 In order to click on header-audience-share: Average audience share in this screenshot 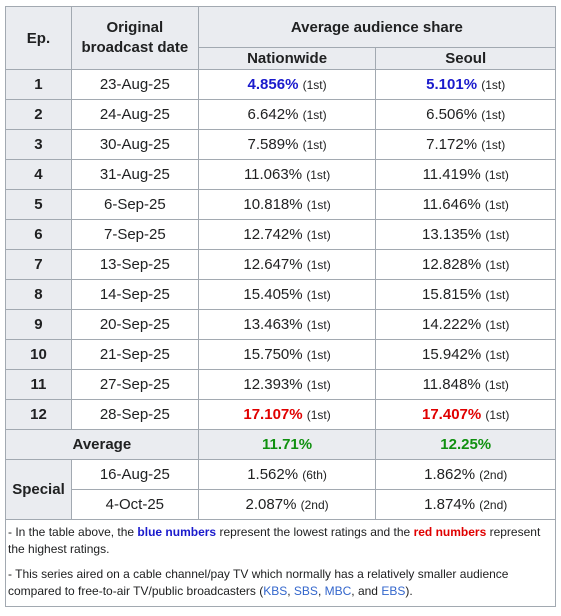, I will do `click(377, 27)`.